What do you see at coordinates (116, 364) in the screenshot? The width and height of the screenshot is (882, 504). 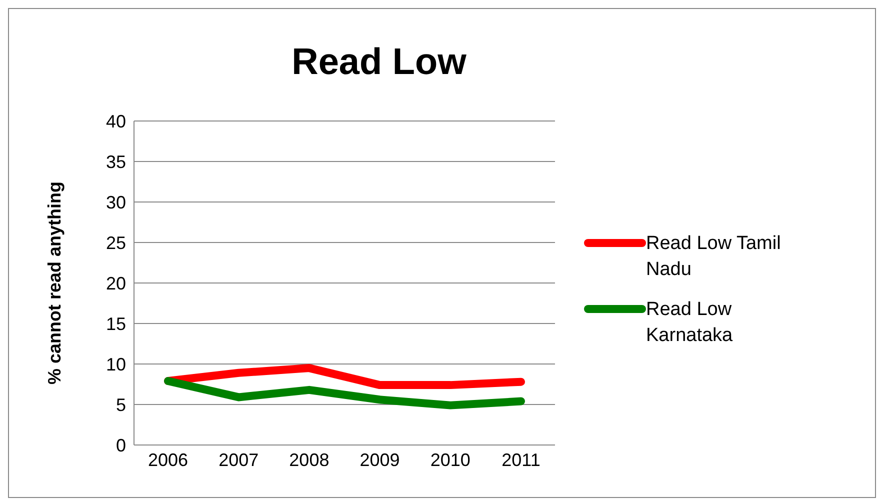 I see `y-tick-label: 10` at bounding box center [116, 364].